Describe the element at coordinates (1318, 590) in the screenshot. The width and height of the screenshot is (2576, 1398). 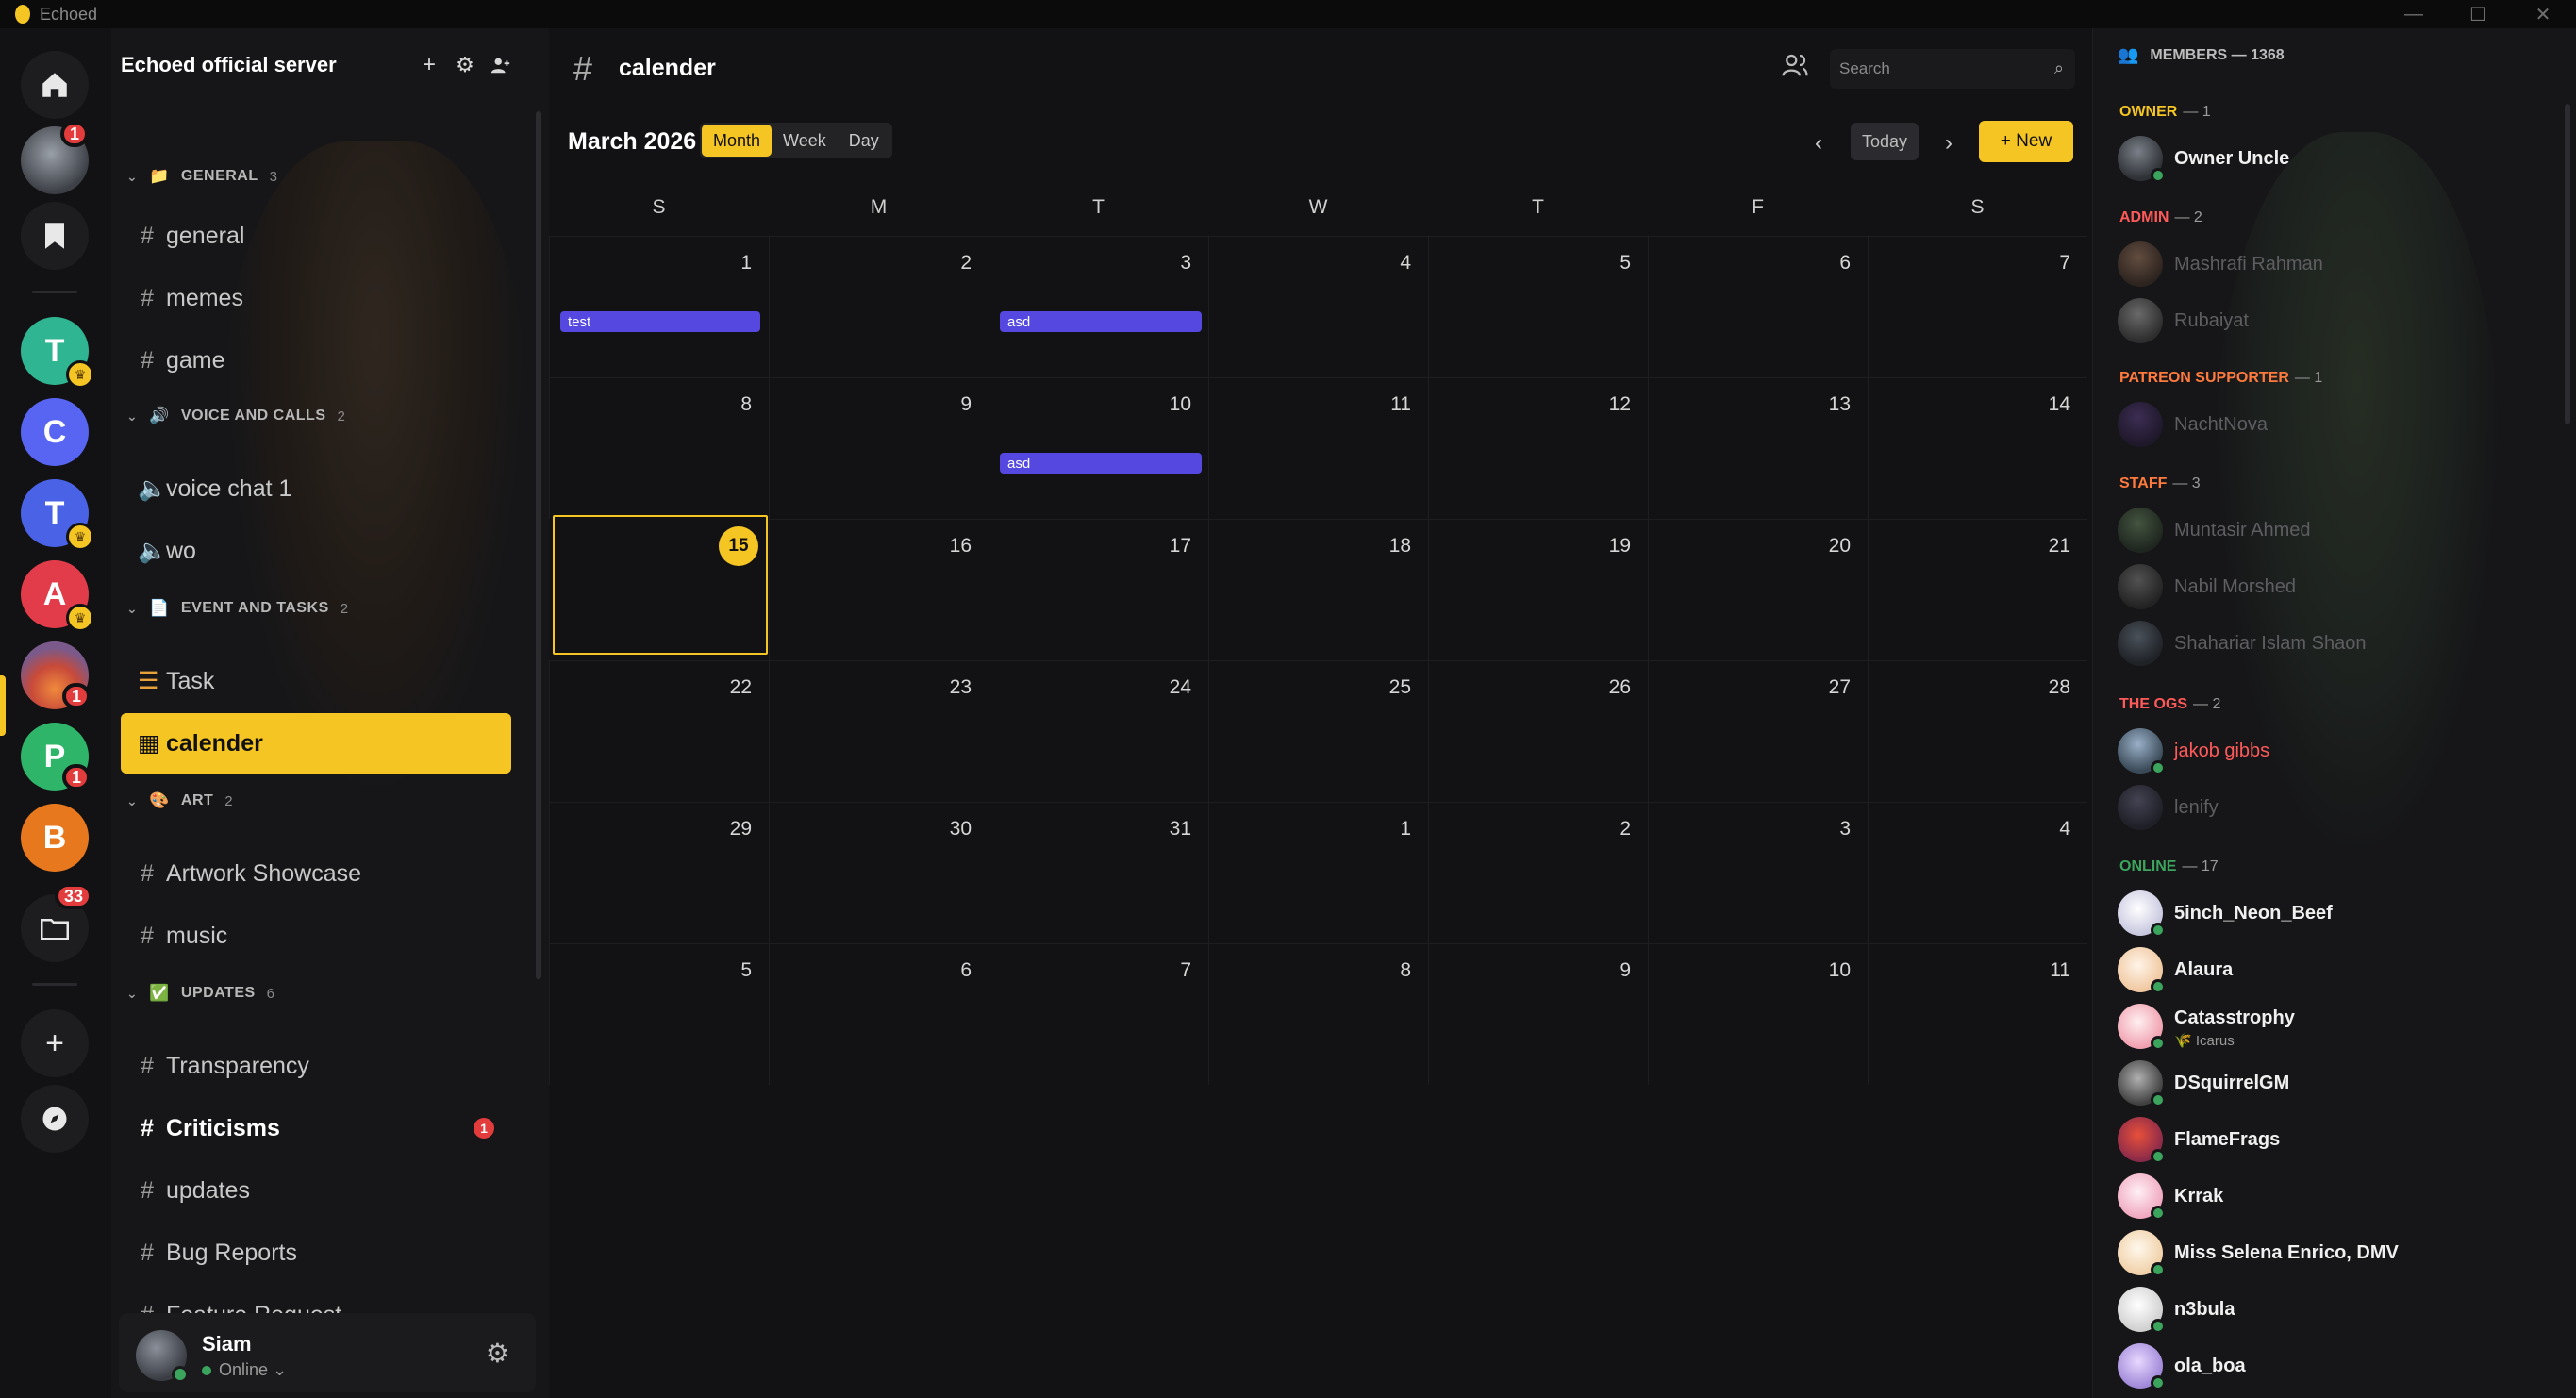
I see `day-cell: 18` at that location.